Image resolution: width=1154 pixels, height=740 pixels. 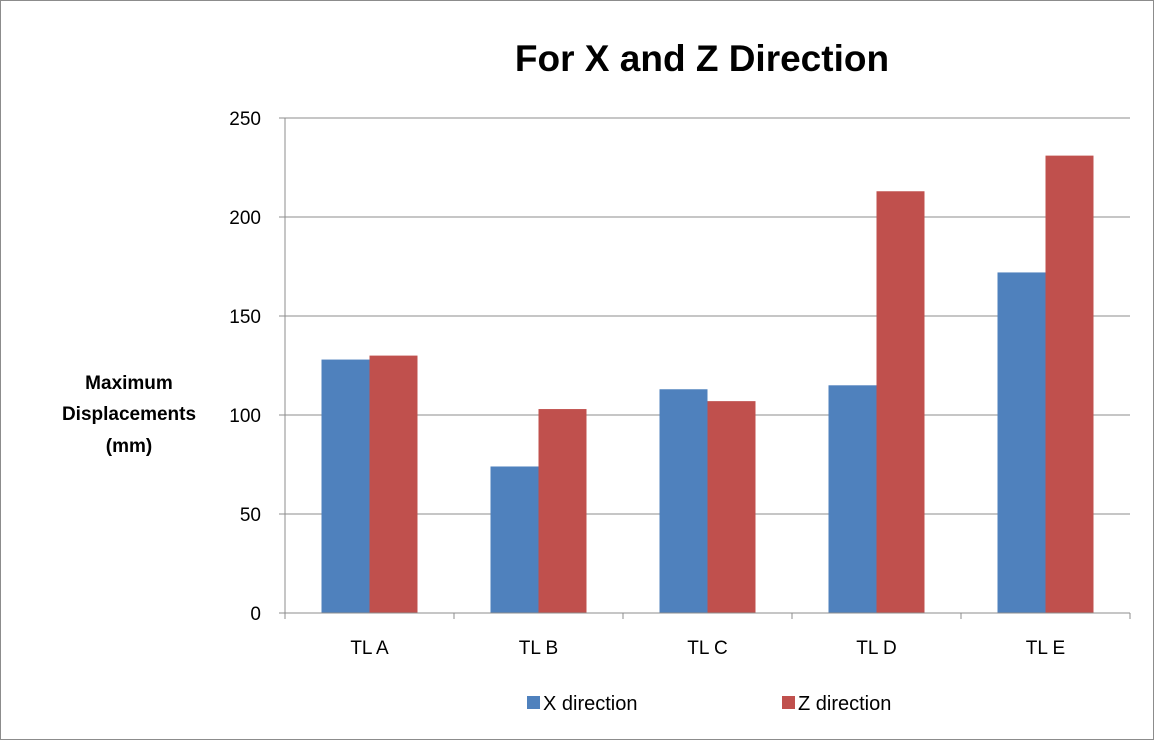 I want to click on y-tick-label: 100, so click(x=245, y=416).